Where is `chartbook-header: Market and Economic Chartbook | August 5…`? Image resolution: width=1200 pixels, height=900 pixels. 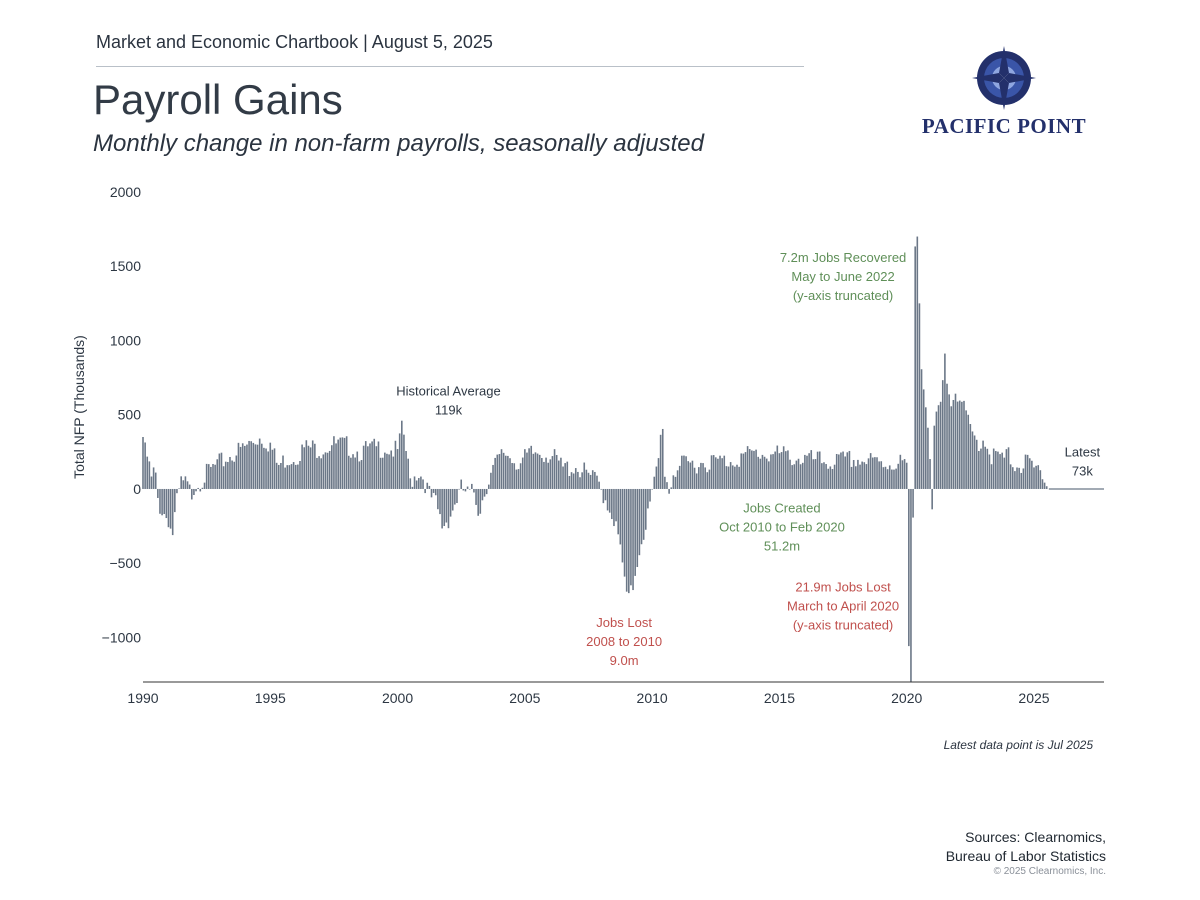 chartbook-header: Market and Economic Chartbook | August 5… is located at coordinates (294, 42).